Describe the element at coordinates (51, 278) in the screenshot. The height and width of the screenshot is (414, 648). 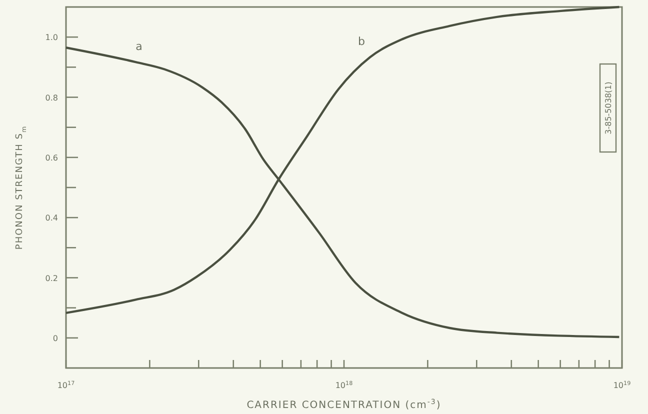
I see `y-tick-label: 0.2` at that location.